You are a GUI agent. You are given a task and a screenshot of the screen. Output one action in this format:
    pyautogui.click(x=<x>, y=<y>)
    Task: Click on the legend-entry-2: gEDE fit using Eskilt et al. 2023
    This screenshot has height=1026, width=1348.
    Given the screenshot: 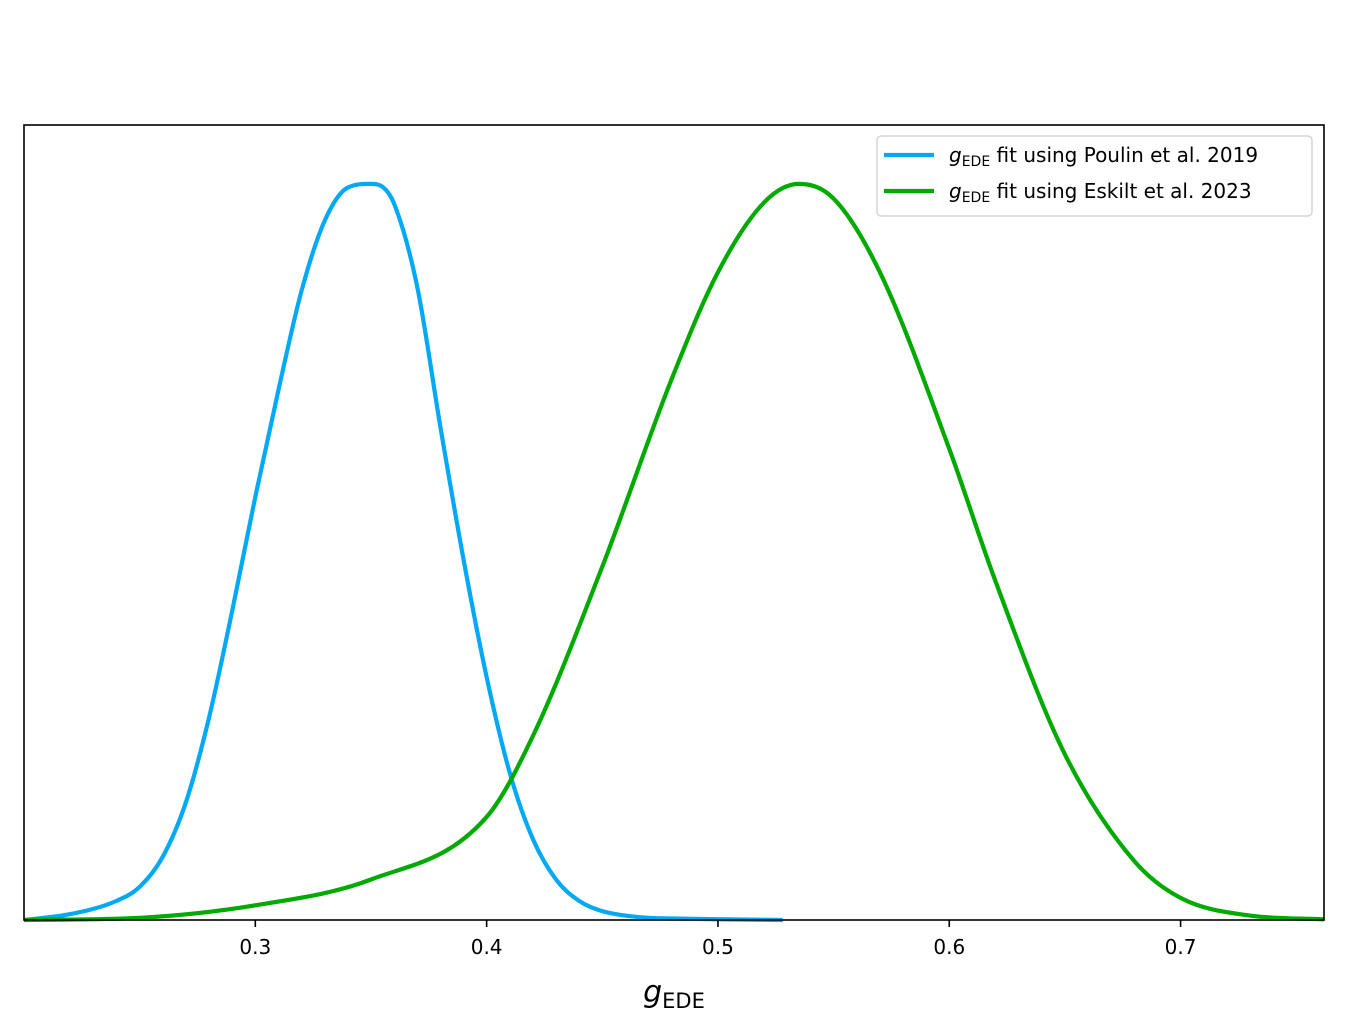 What is the action you would take?
    pyautogui.click(x=1068, y=192)
    